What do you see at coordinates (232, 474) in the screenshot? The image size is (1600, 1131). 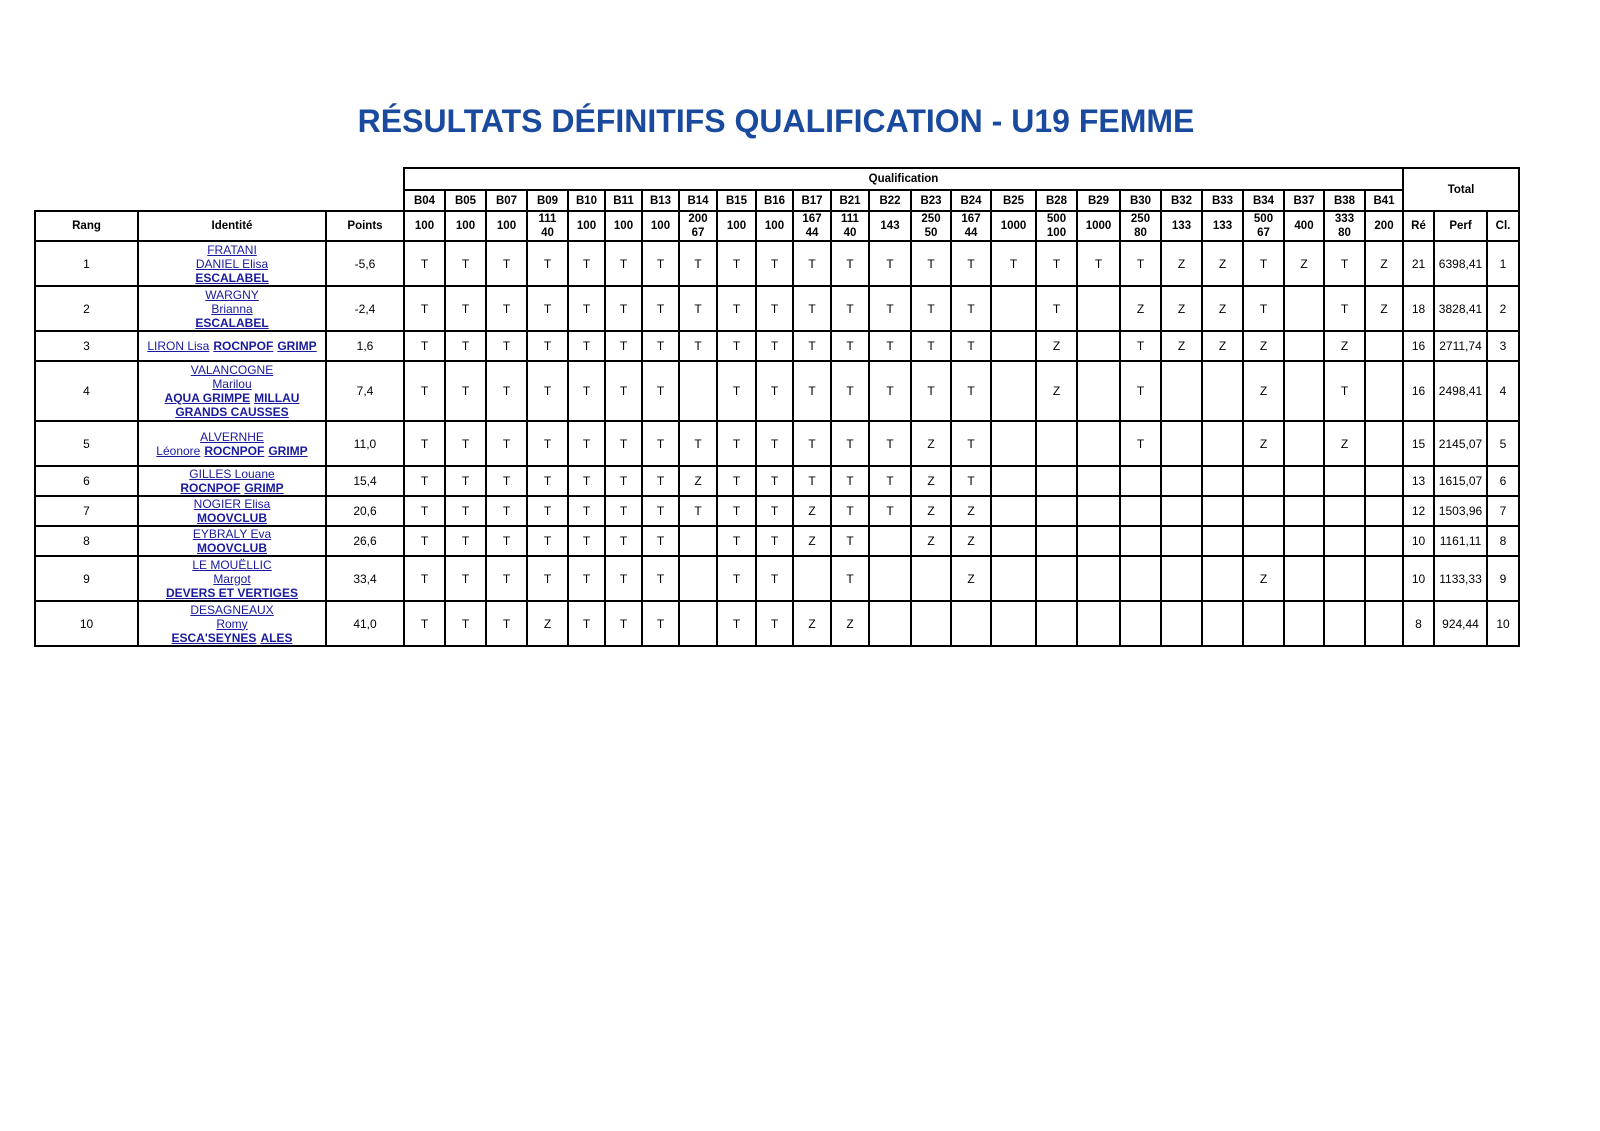 I see `athlete-link: GILLES Louane` at bounding box center [232, 474].